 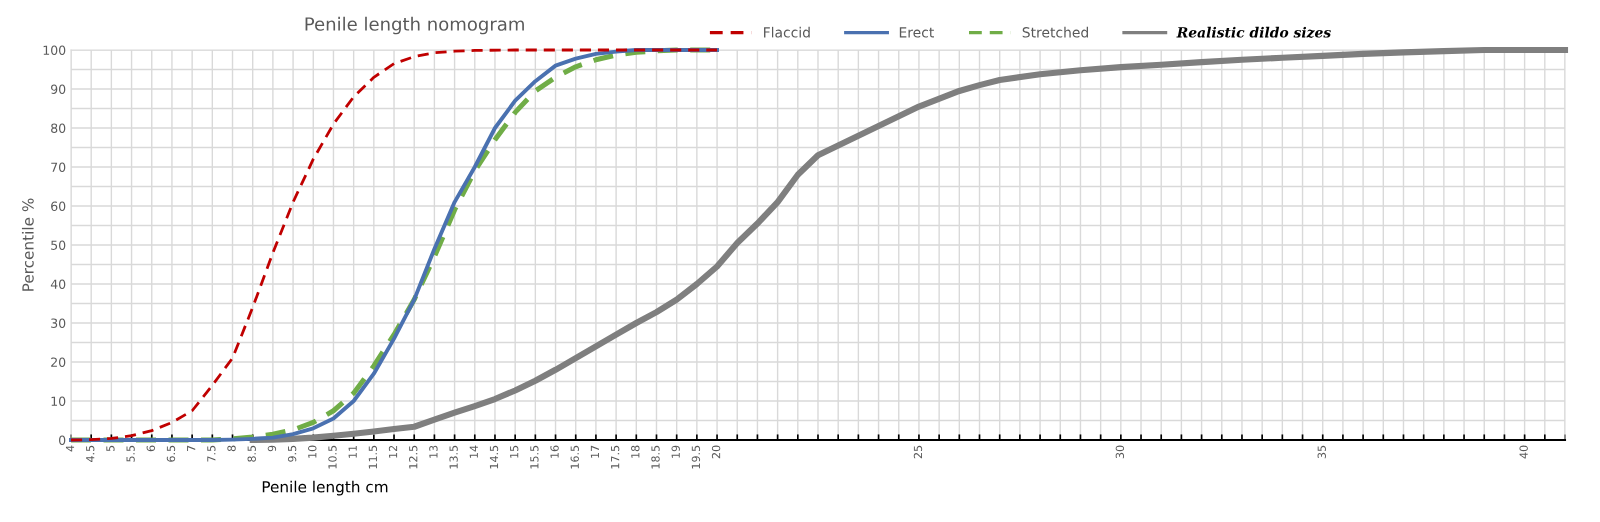 What do you see at coordinates (473, 451) in the screenshot?
I see `x-tick-label: 14` at bounding box center [473, 451].